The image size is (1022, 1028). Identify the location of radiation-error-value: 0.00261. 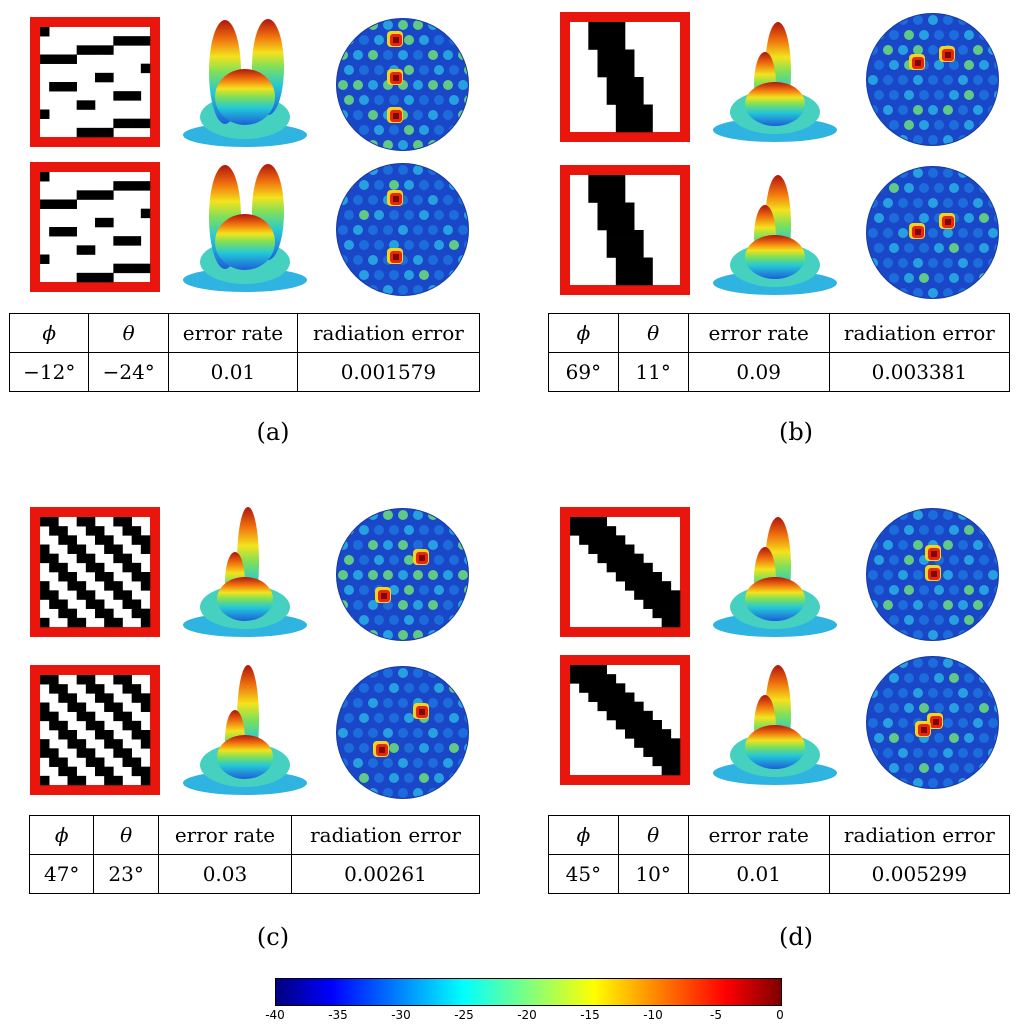
(385, 874).